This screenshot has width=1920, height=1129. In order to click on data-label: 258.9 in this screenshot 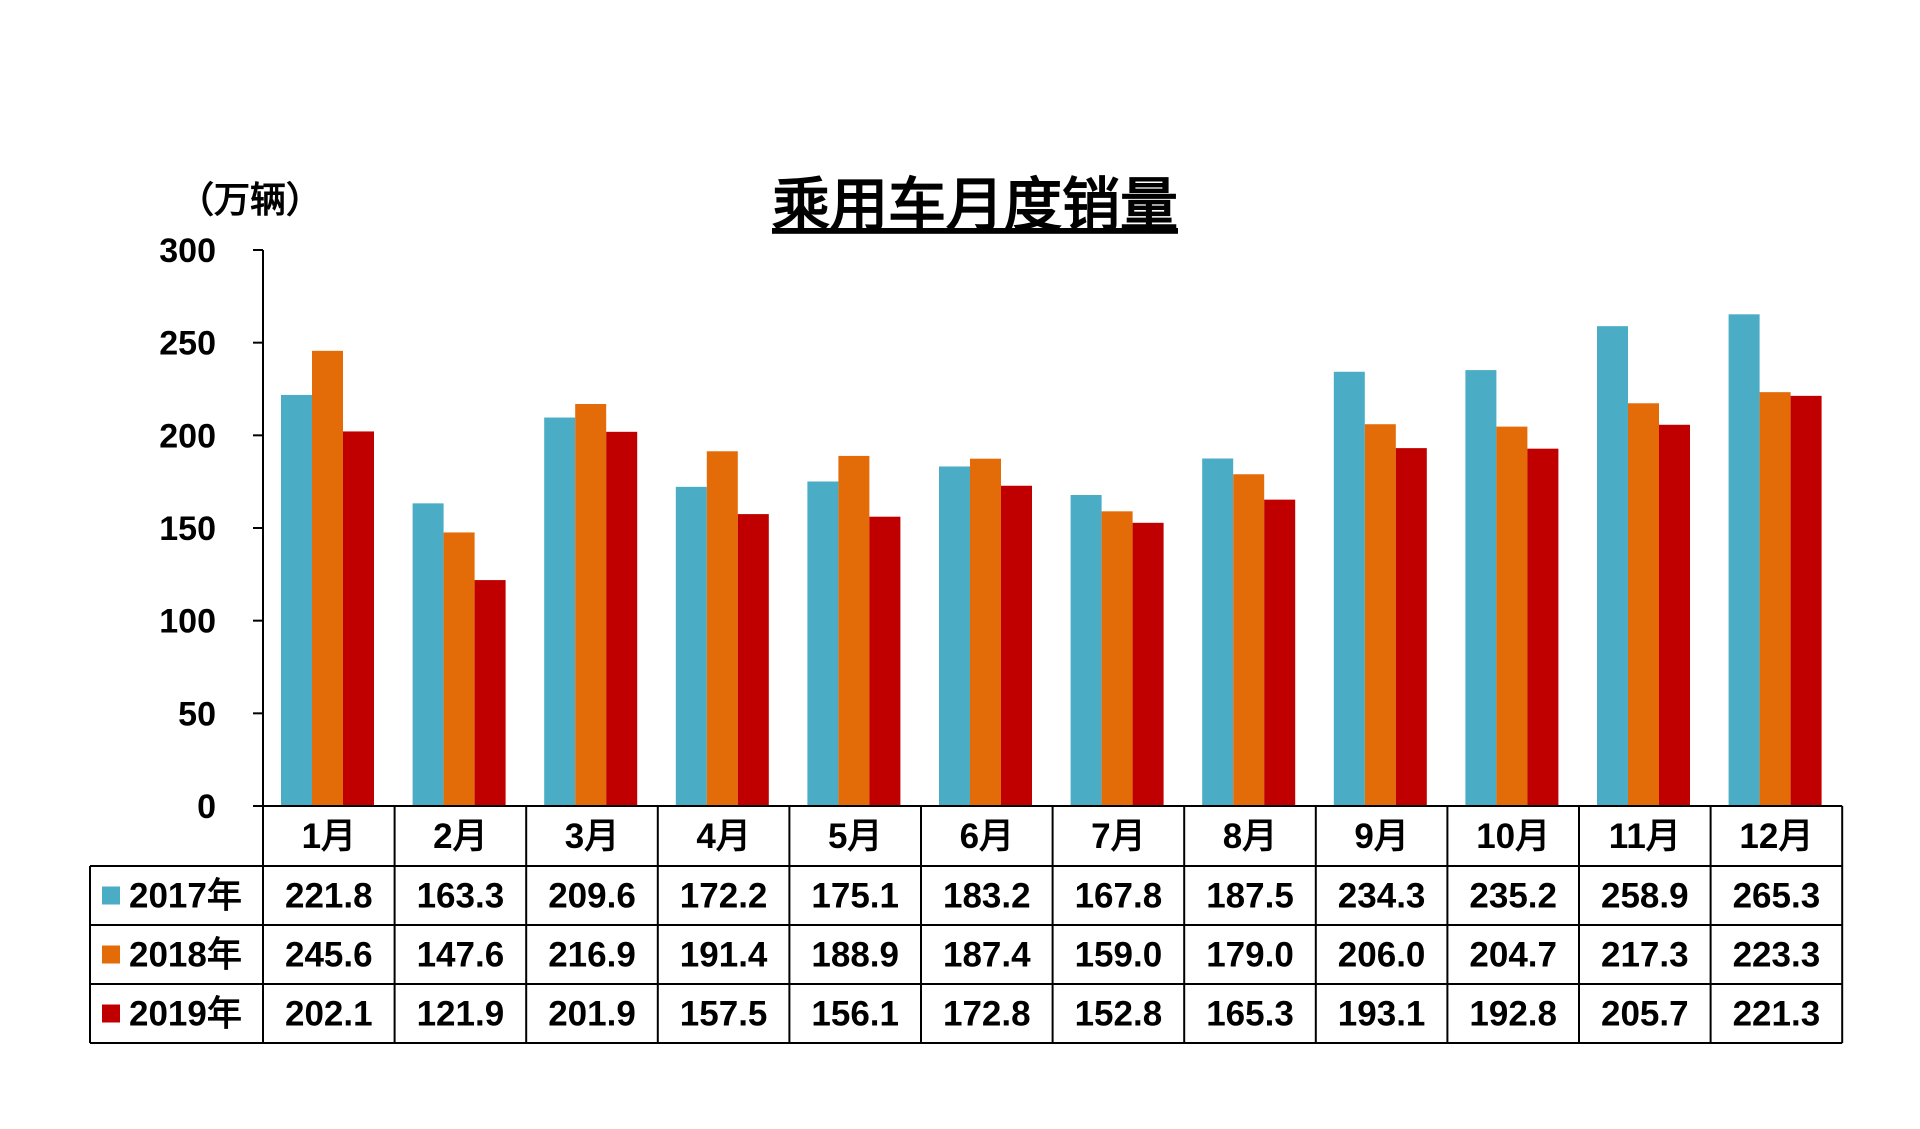, I will do `click(1645, 896)`.